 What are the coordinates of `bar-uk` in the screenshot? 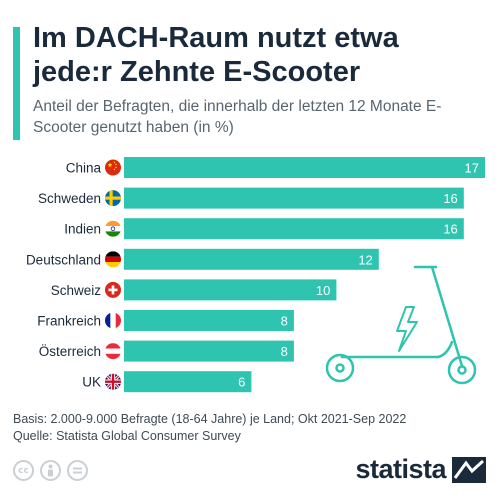 It's located at (188, 382).